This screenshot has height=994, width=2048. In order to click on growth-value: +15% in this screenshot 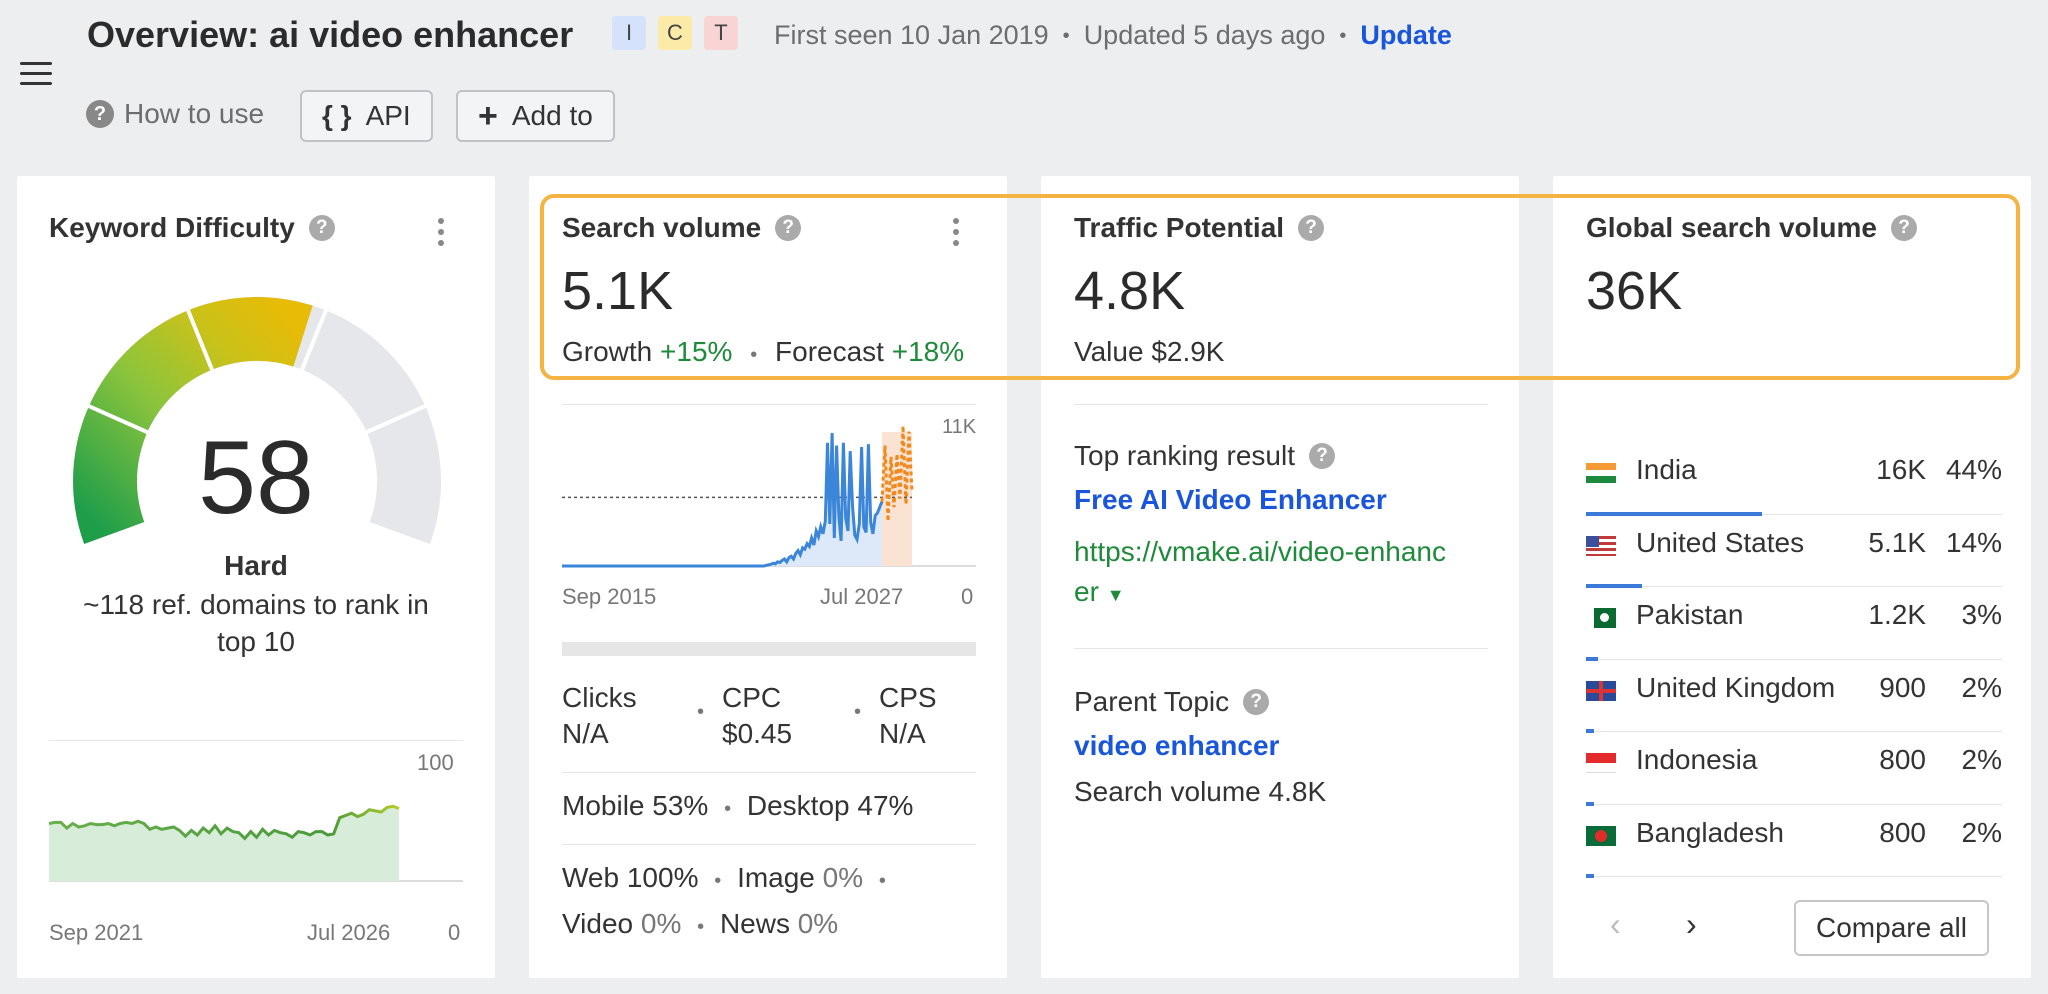, I will do `click(696, 351)`.